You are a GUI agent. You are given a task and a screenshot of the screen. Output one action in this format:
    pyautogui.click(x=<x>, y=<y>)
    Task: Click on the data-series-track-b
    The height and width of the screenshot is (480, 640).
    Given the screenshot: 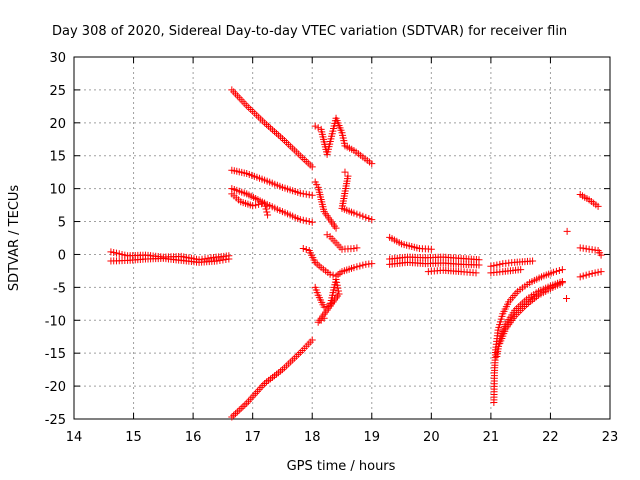 What is the action you would take?
    pyautogui.click(x=170, y=260)
    